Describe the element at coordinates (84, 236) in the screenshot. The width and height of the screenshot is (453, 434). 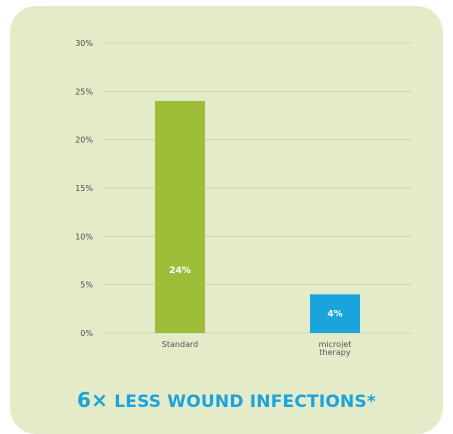
I see `y-tick-label: 10%` at that location.